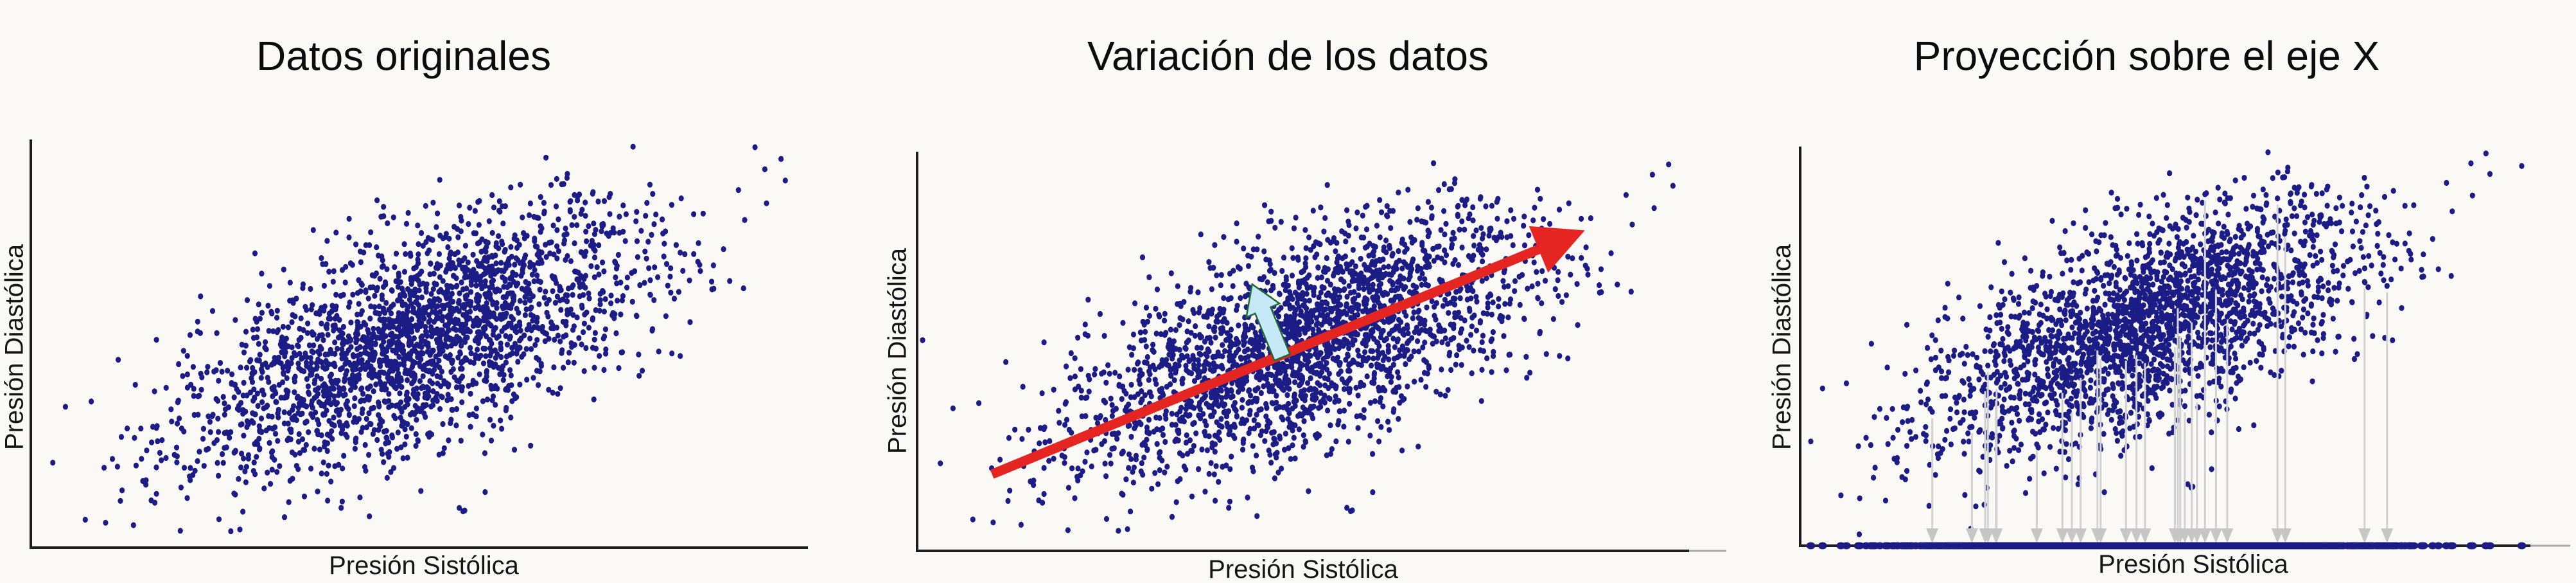 This screenshot has height=583, width=2576. What do you see at coordinates (1557, 249) in the screenshot?
I see `arrowhead` at bounding box center [1557, 249].